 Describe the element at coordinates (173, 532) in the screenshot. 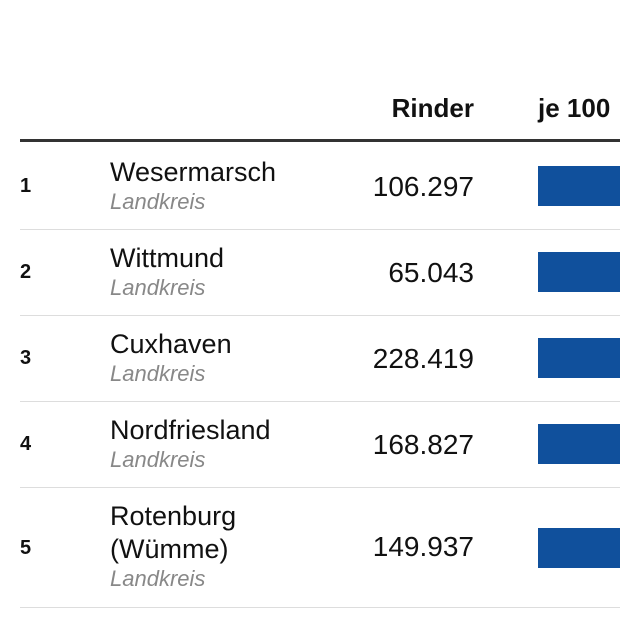

I see `row-name: Rotenburg (Wümme)` at that location.